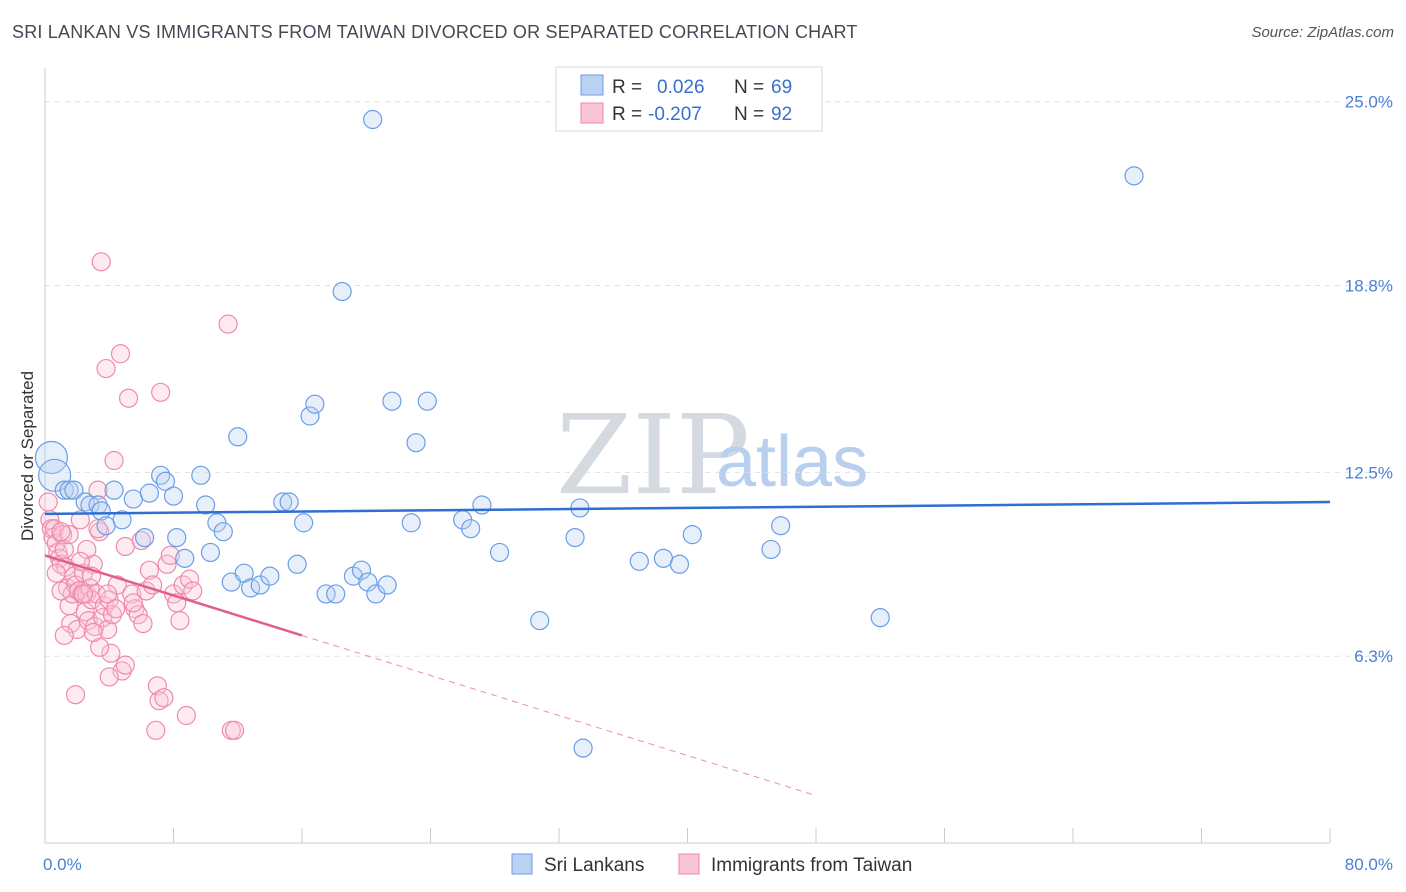 The height and width of the screenshot is (892, 1406). What do you see at coordinates (687, 508) in the screenshot?
I see `trend-line-srilankans` at bounding box center [687, 508].